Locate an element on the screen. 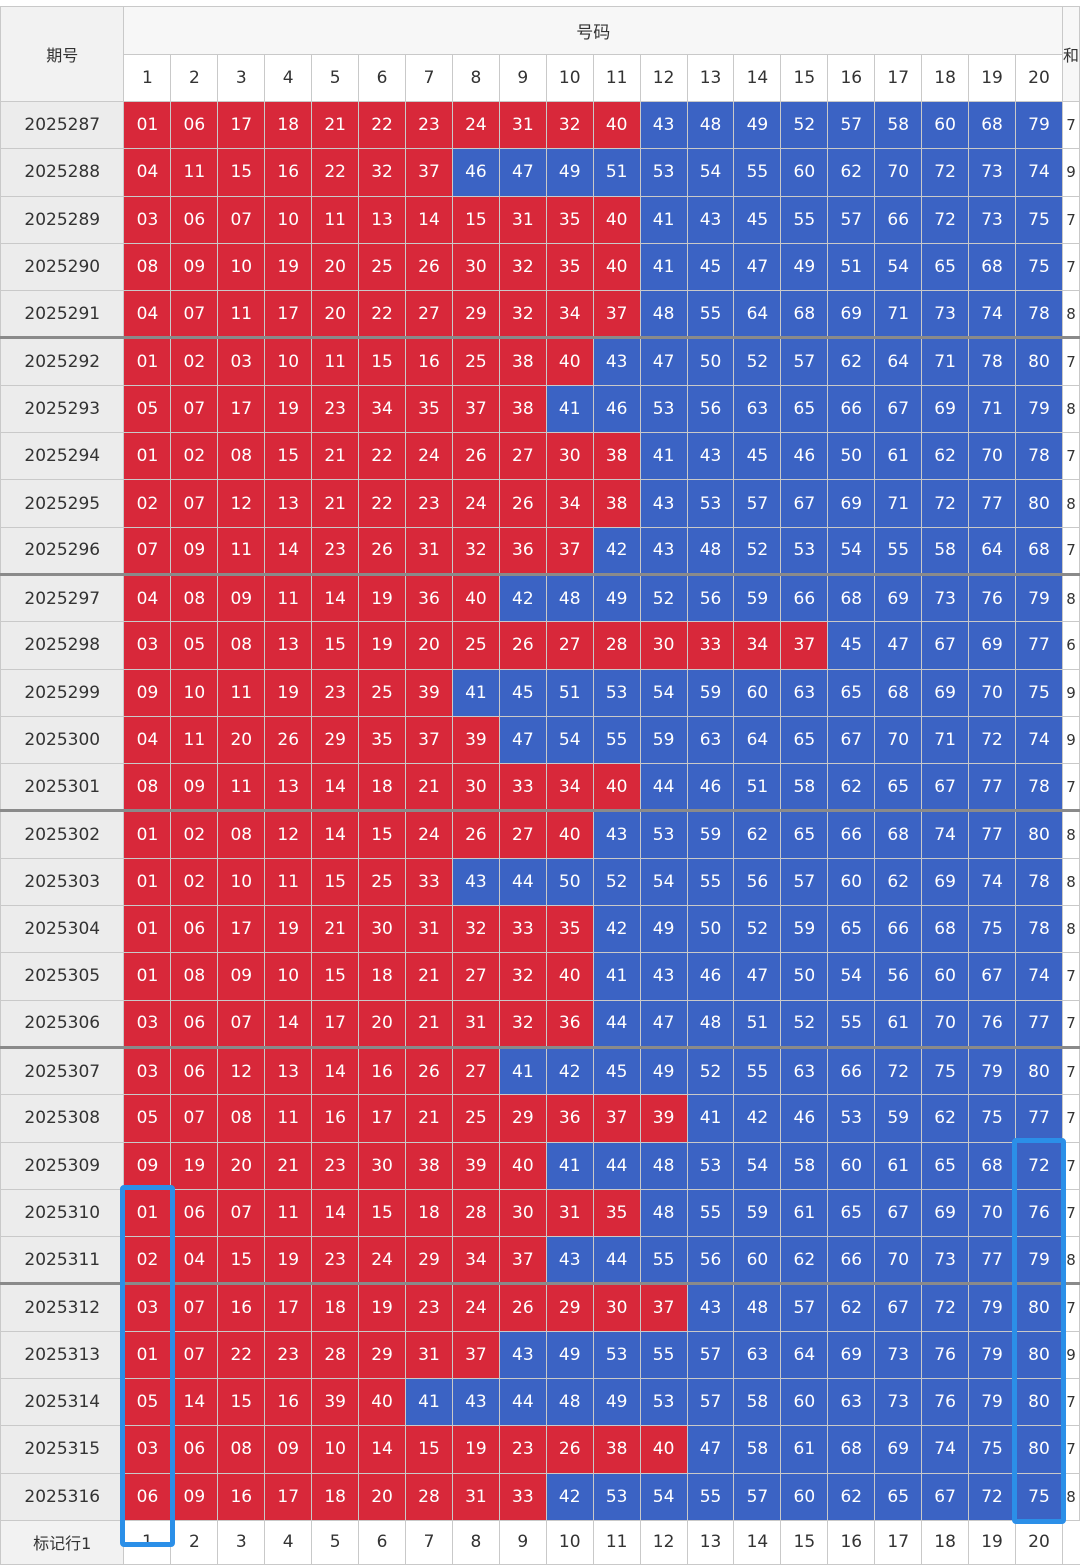 The width and height of the screenshot is (1080, 1565). column-header-2: 2 is located at coordinates (194, 78).